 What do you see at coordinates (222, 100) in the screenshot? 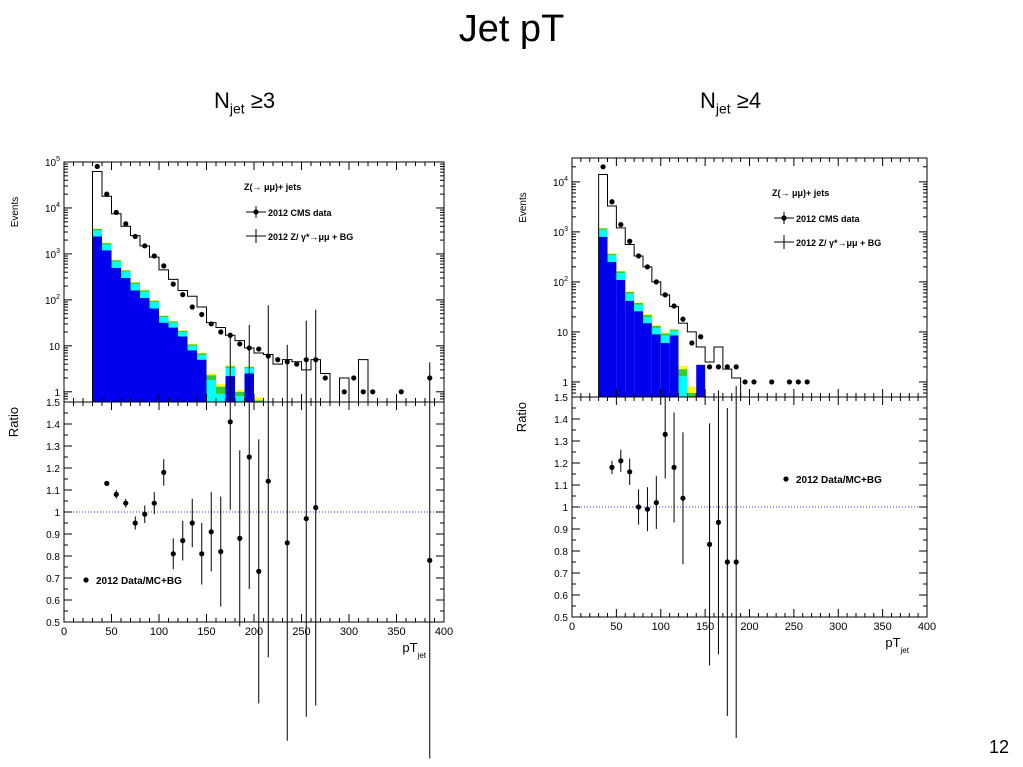
I see `panel-title-main: N` at bounding box center [222, 100].